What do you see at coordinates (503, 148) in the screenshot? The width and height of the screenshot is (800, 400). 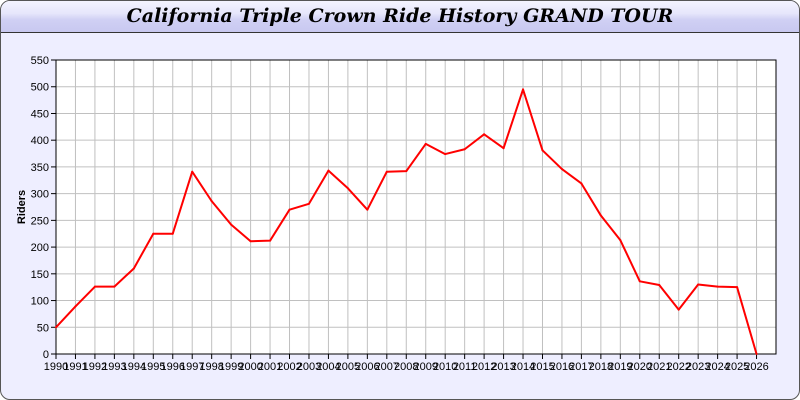 I see `data-point-2013` at bounding box center [503, 148].